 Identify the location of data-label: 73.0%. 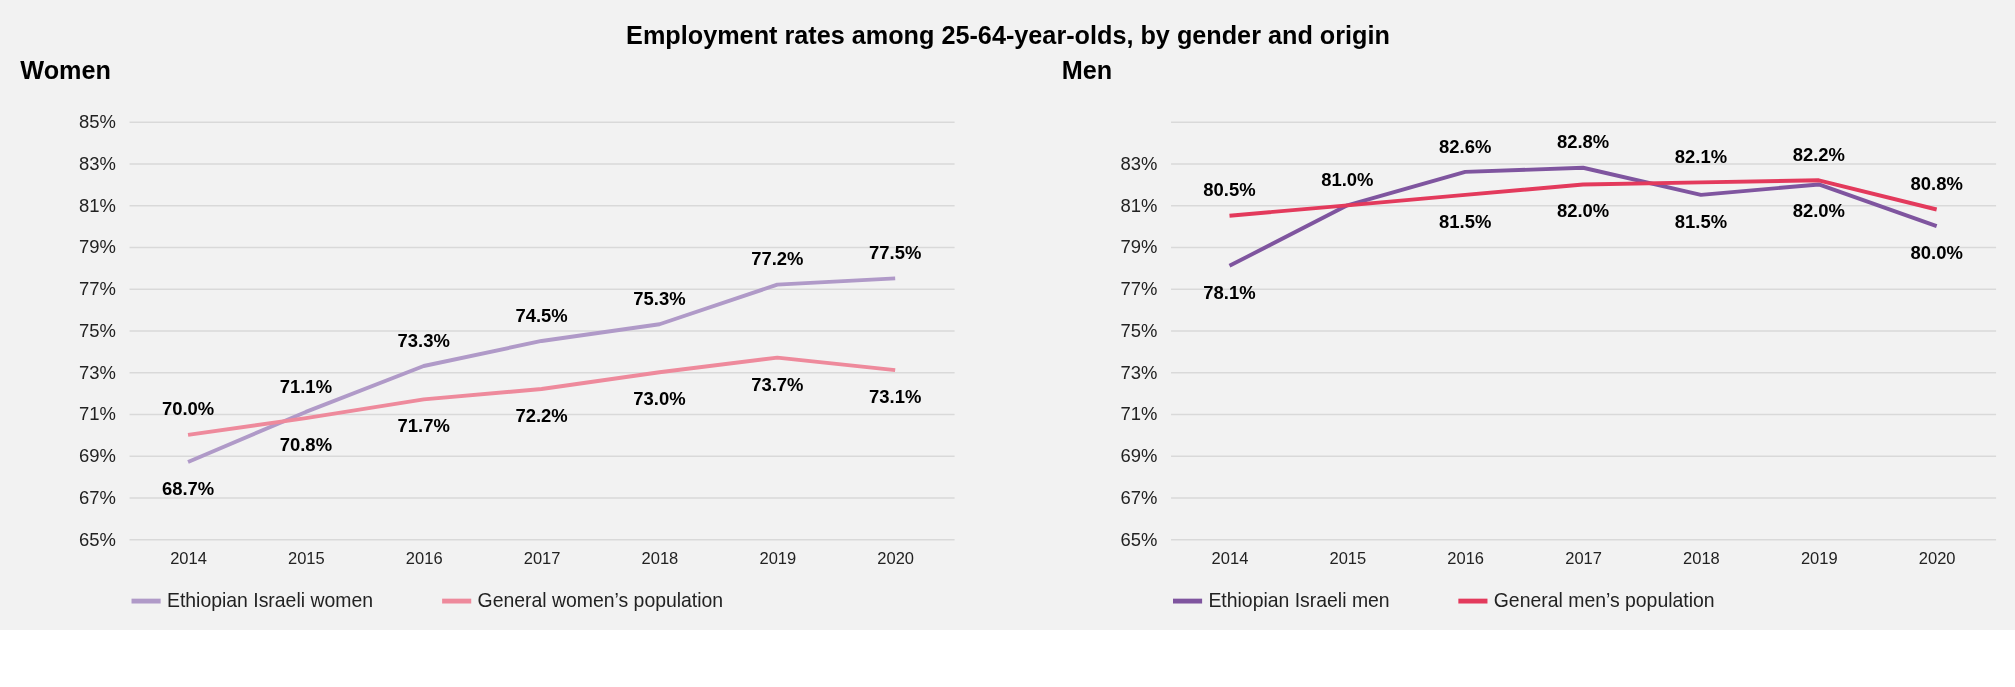
(659, 399).